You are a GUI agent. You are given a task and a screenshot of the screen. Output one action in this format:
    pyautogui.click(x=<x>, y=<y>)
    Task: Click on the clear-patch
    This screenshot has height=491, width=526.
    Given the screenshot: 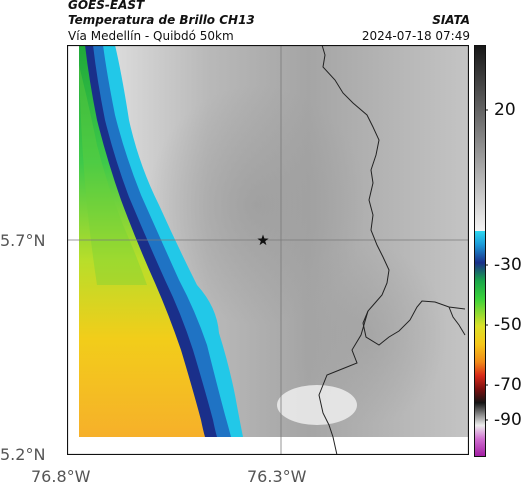 What is the action you would take?
    pyautogui.click(x=317, y=405)
    